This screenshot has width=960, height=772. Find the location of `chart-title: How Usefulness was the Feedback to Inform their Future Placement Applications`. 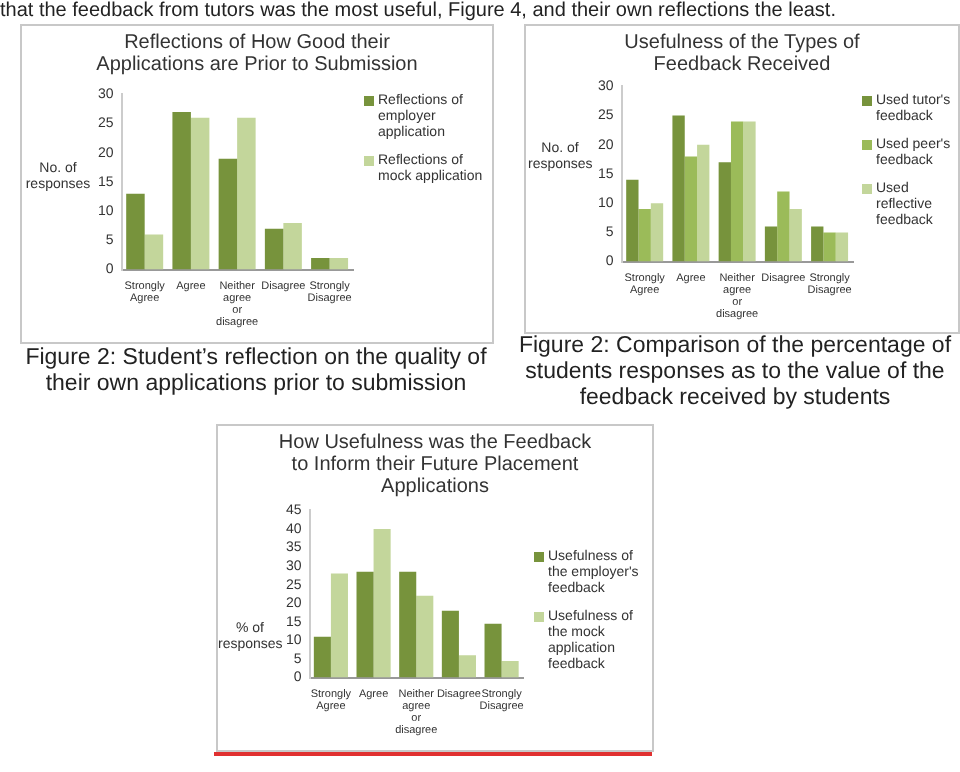

chart-title: How Usefulness was the Feedback to Inform their Future Placement Applications is located at coordinates (435, 465).